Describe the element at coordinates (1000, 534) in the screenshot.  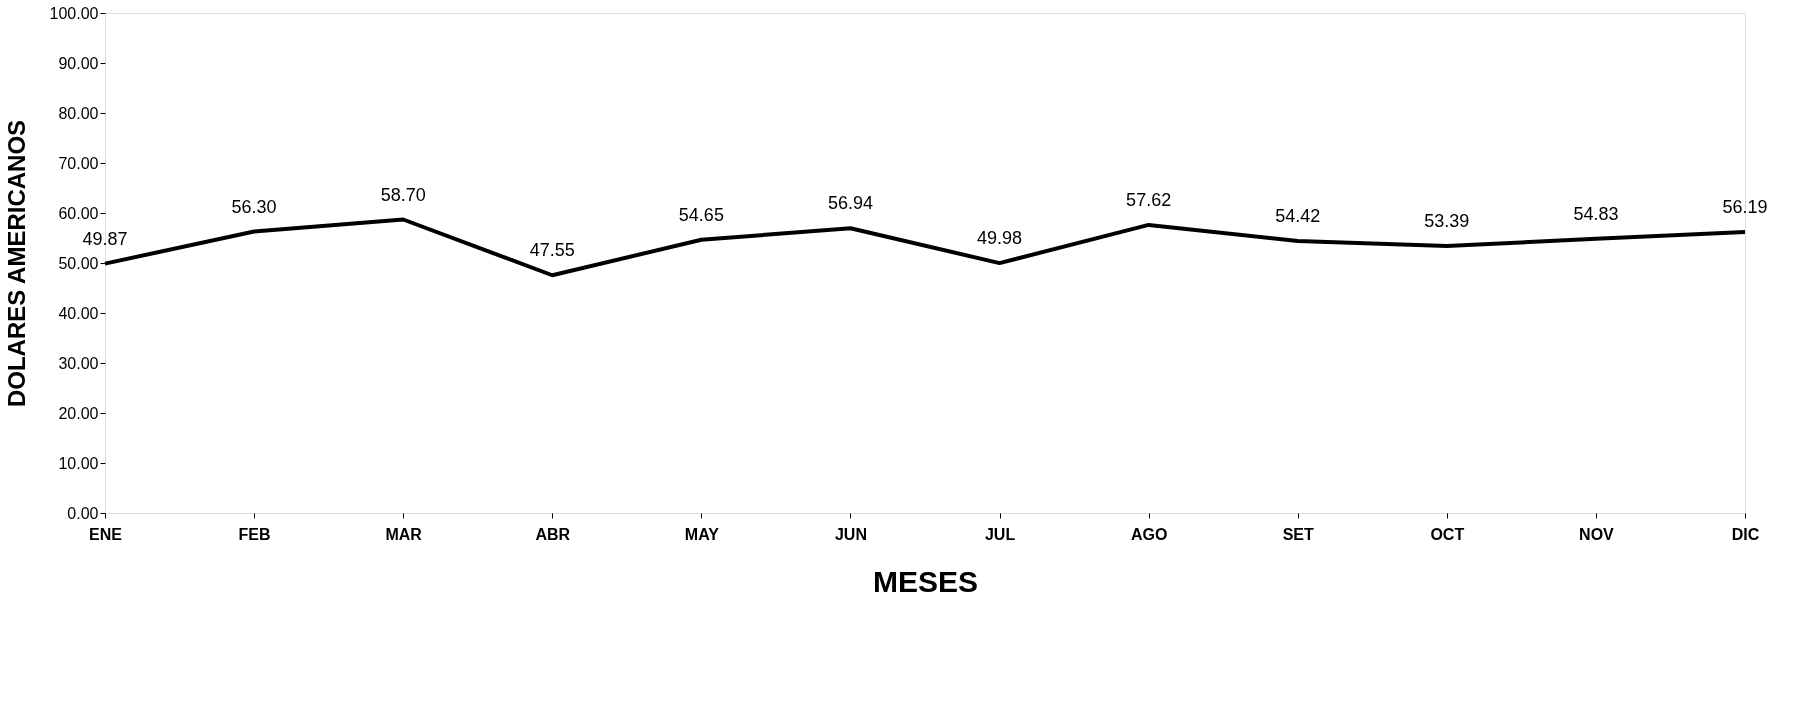
I see `x-tick-label: JUL` at that location.